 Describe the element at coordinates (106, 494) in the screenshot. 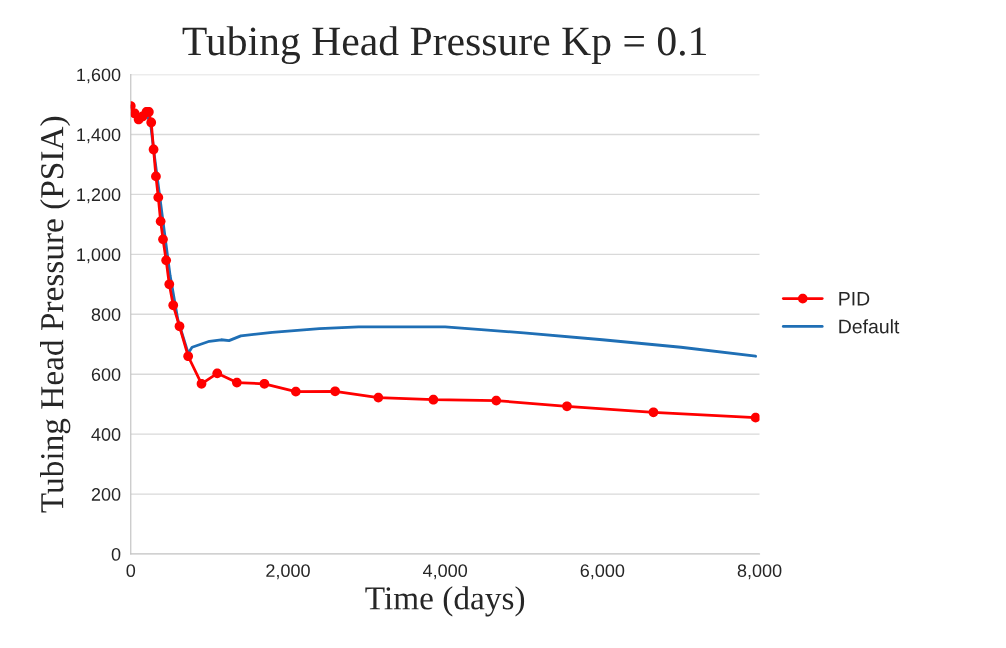

I see `y-tick-label: 200` at that location.